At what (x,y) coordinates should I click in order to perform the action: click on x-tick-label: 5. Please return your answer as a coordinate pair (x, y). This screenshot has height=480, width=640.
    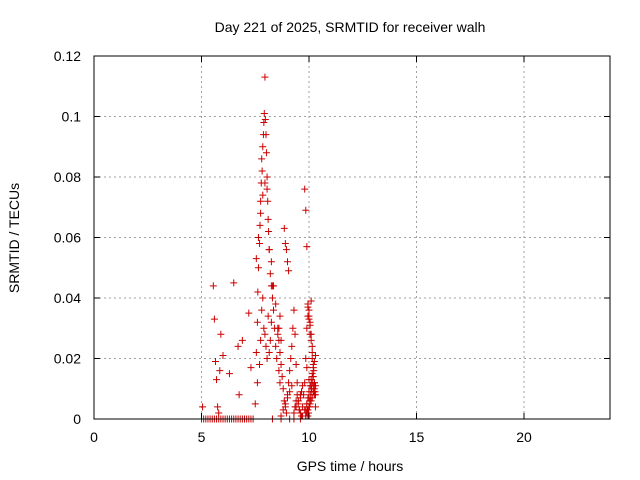
    Looking at the image, I should click on (202, 437).